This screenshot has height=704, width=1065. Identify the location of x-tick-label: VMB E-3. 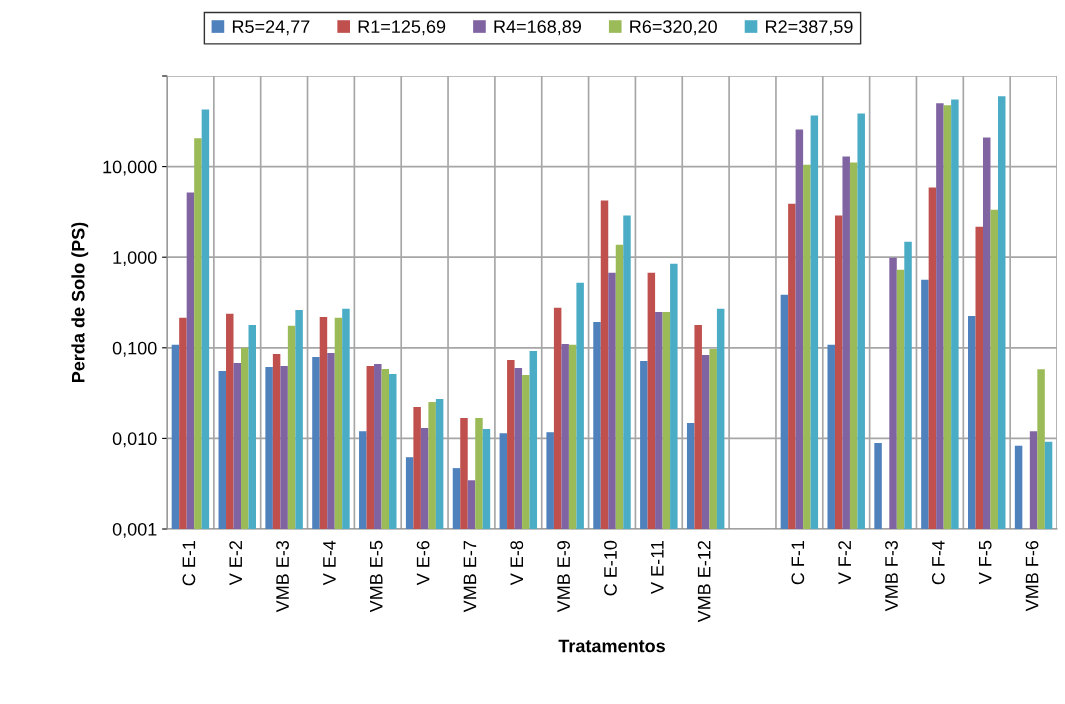
(282, 576).